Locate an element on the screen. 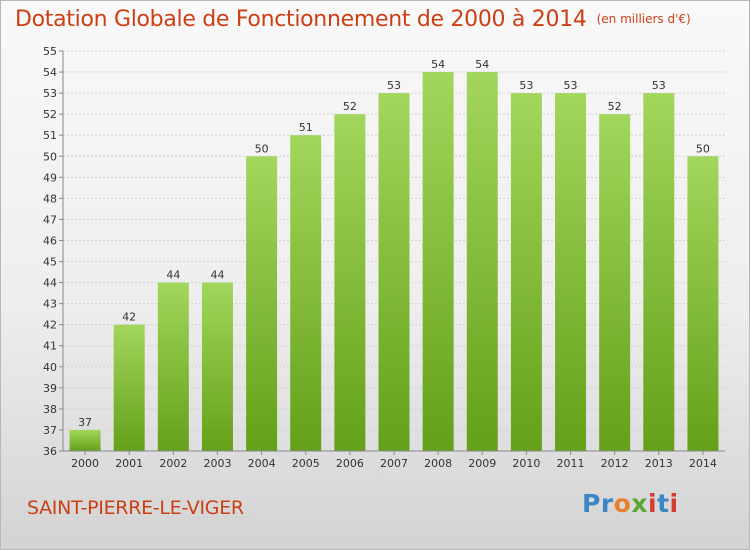  y-tick-label: 40 is located at coordinates (50, 367).